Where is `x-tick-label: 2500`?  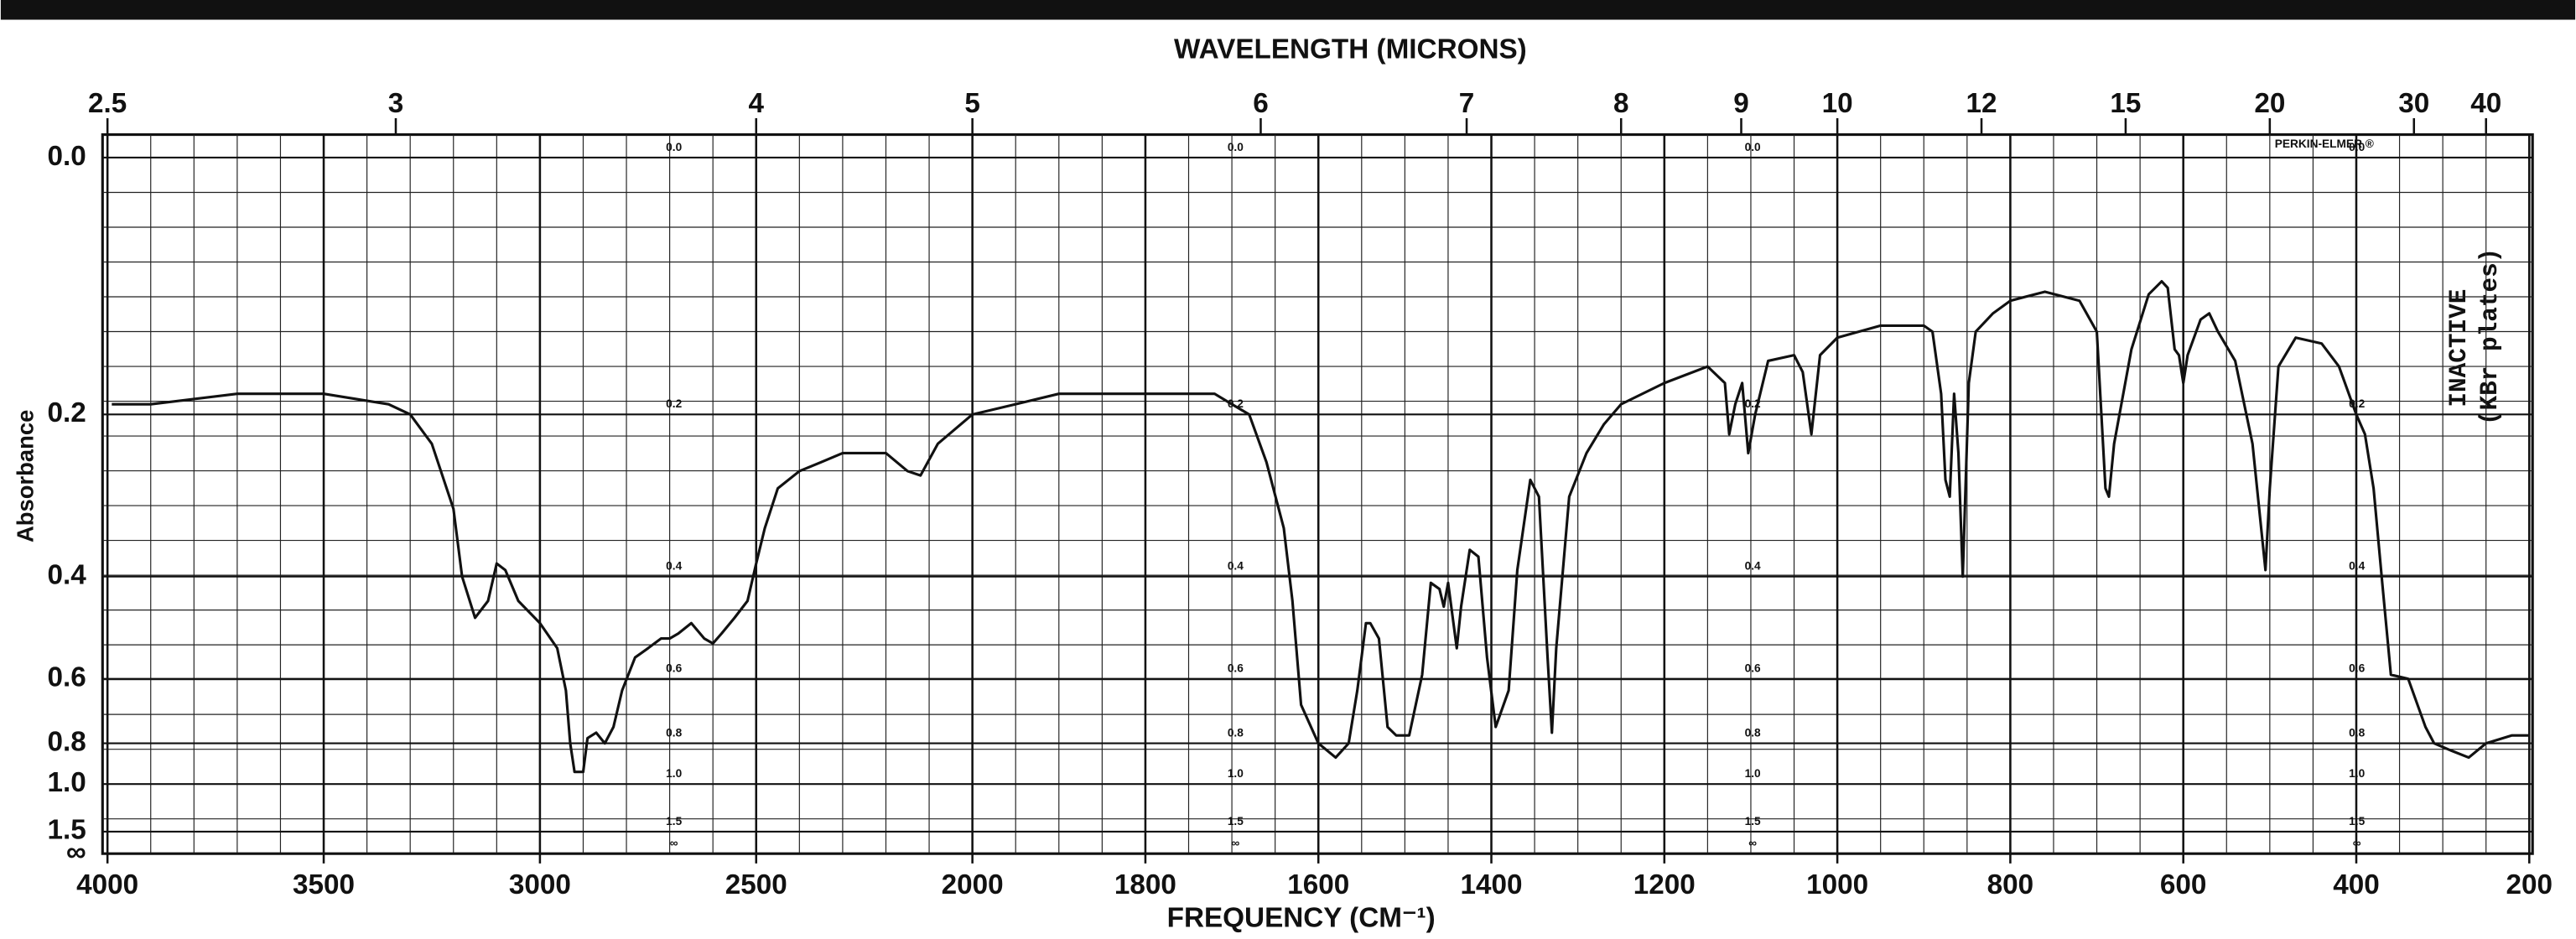
x-tick-label: 2500 is located at coordinates (756, 885).